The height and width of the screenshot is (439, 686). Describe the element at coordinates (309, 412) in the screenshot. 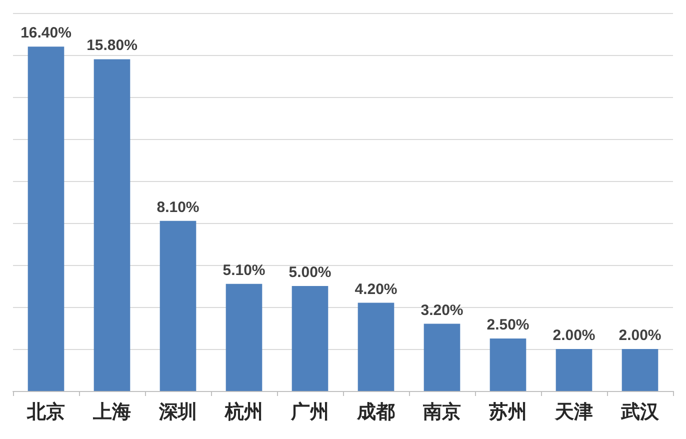

I see `x-tick-label: 广州` at that location.